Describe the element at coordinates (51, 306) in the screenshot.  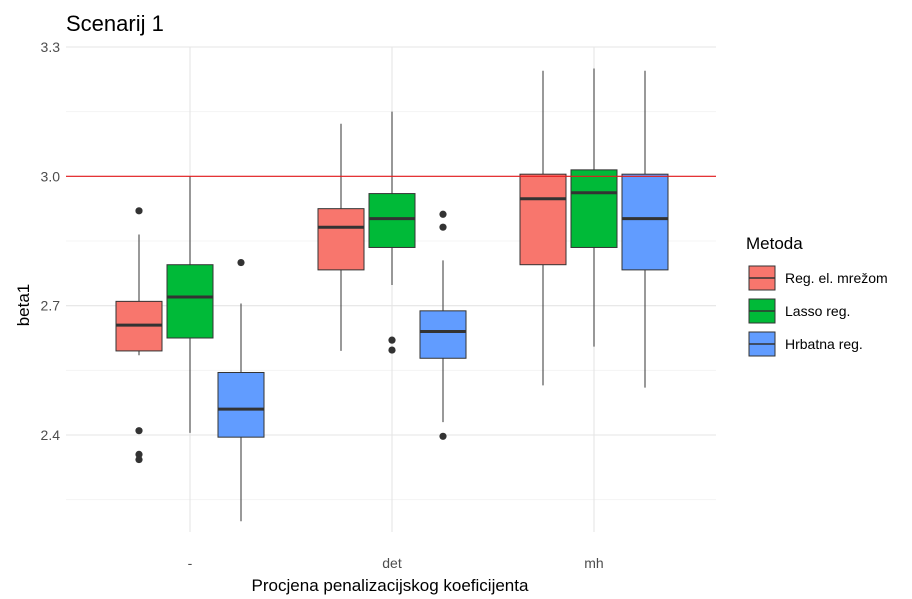
I see `y-tick-label: 2.7` at that location.